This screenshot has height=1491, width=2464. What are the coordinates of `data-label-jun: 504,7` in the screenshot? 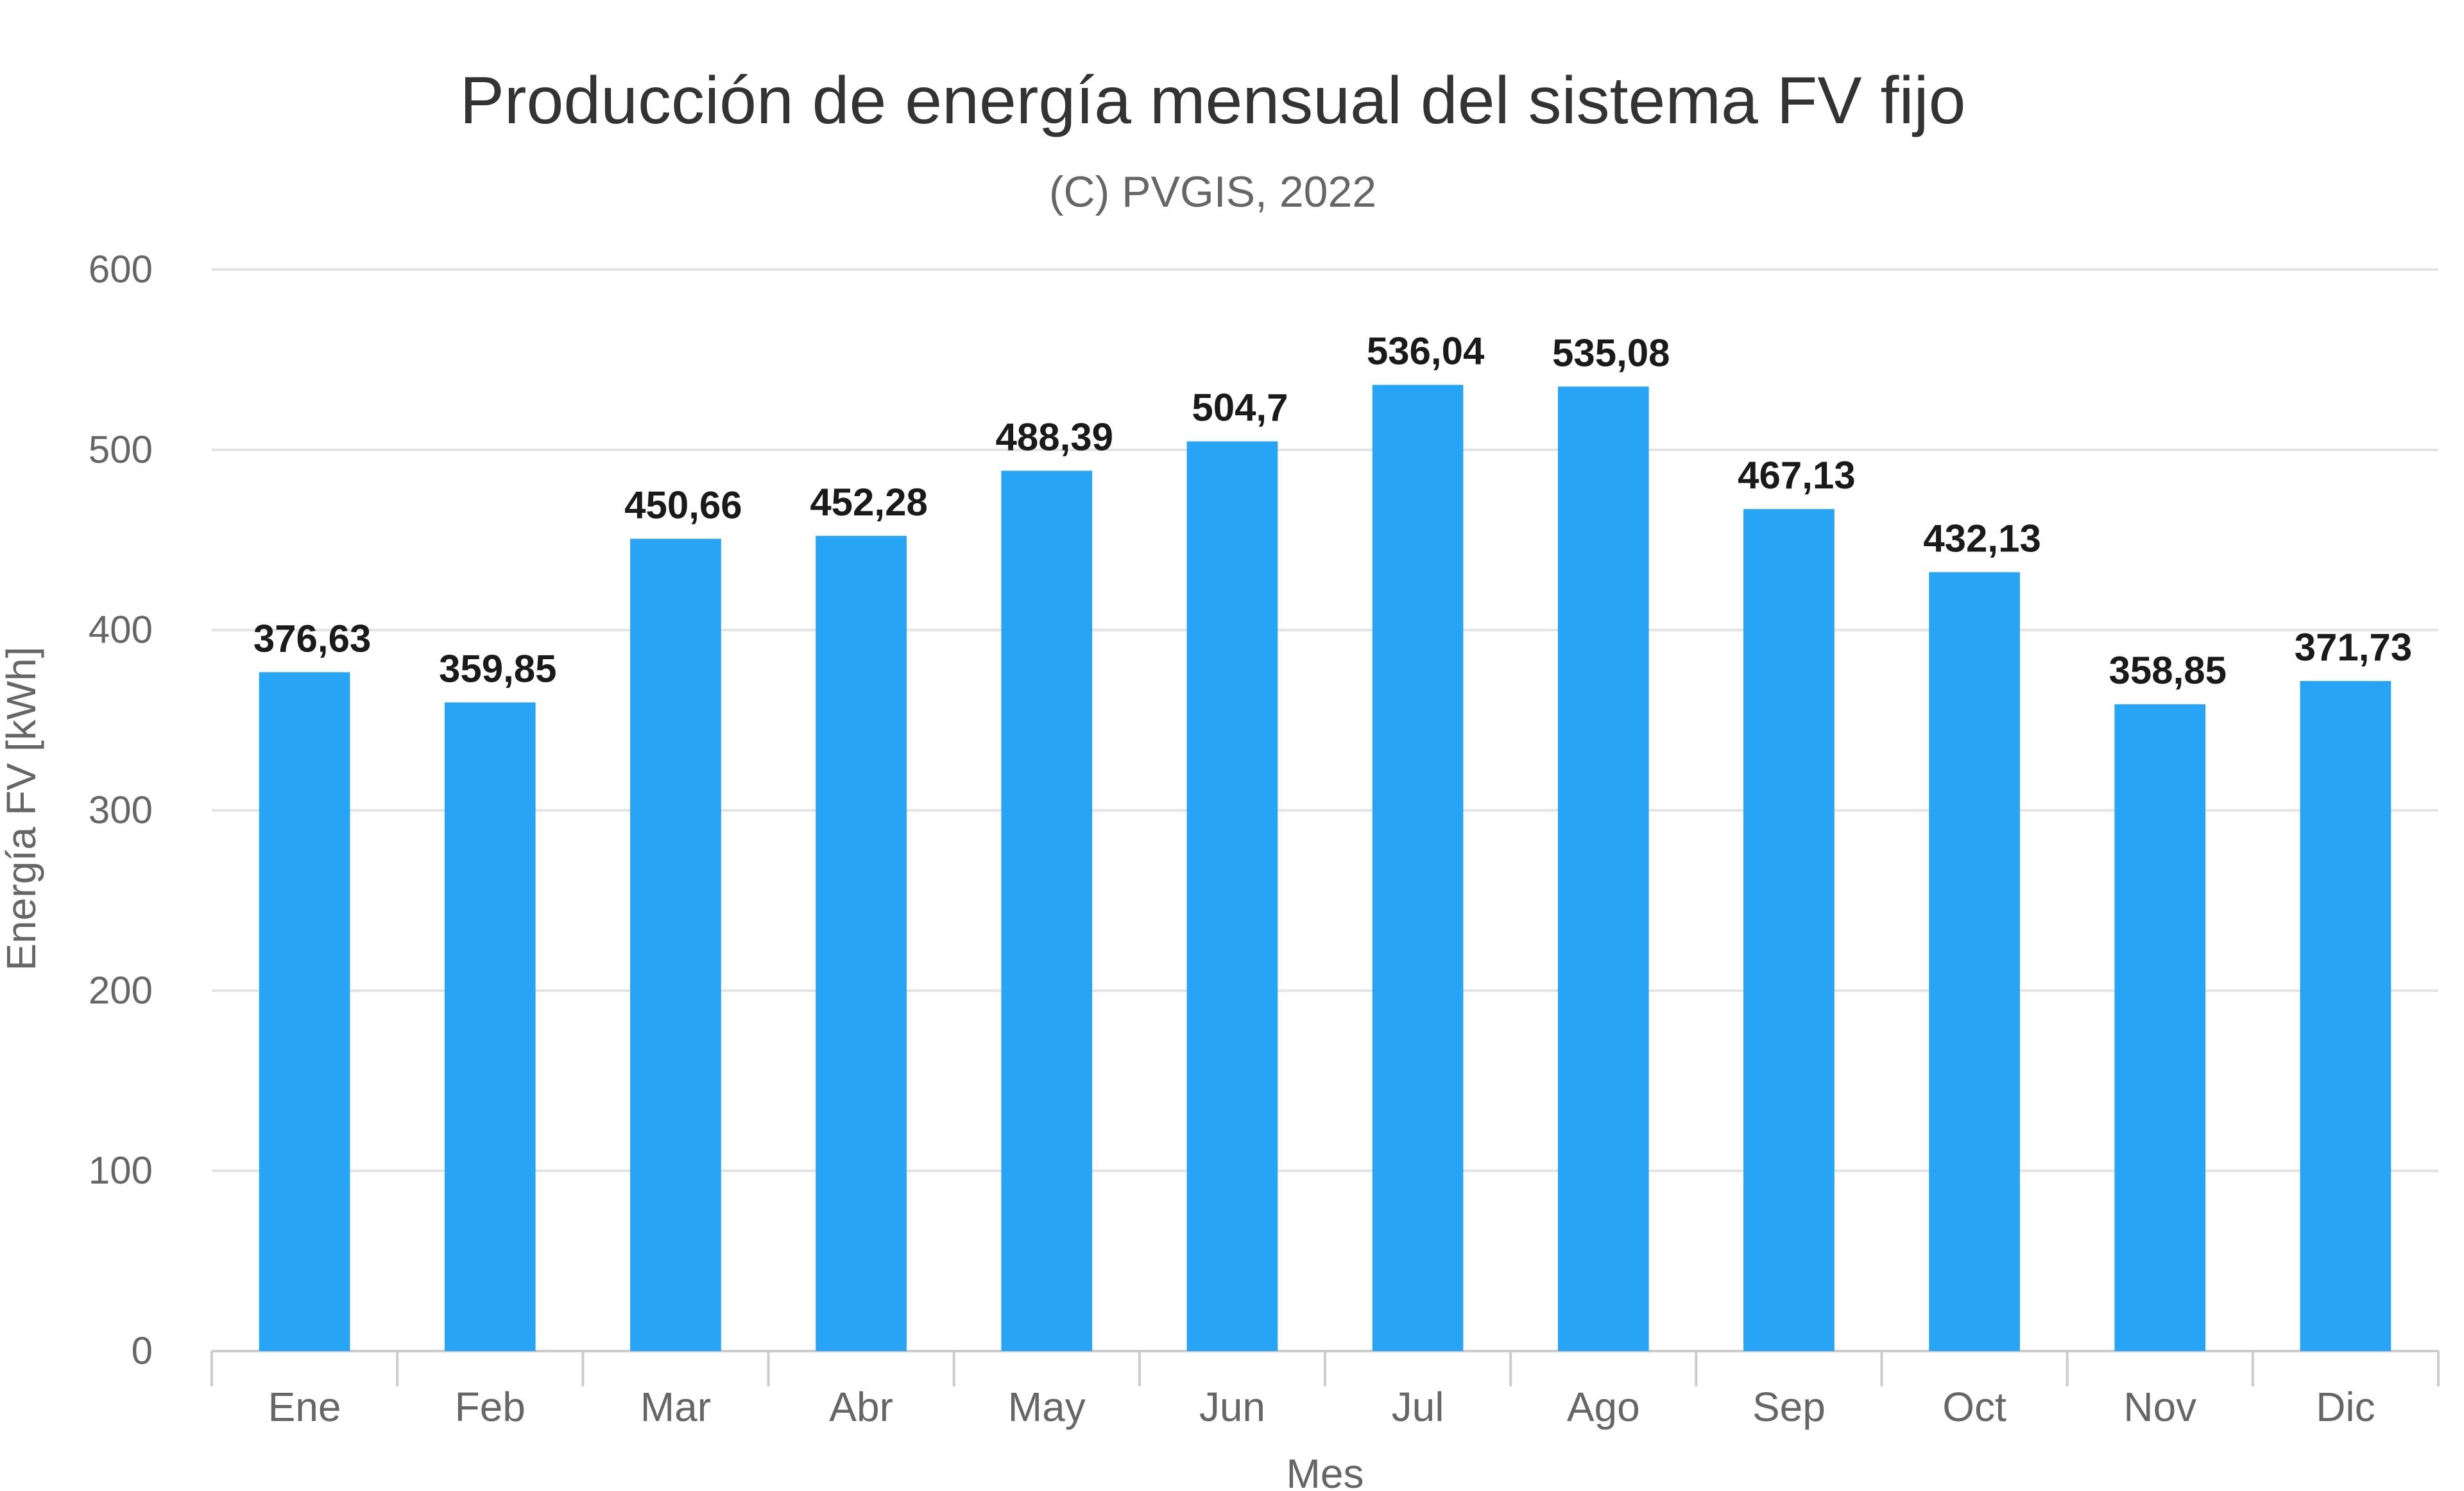 It's located at (1240, 407).